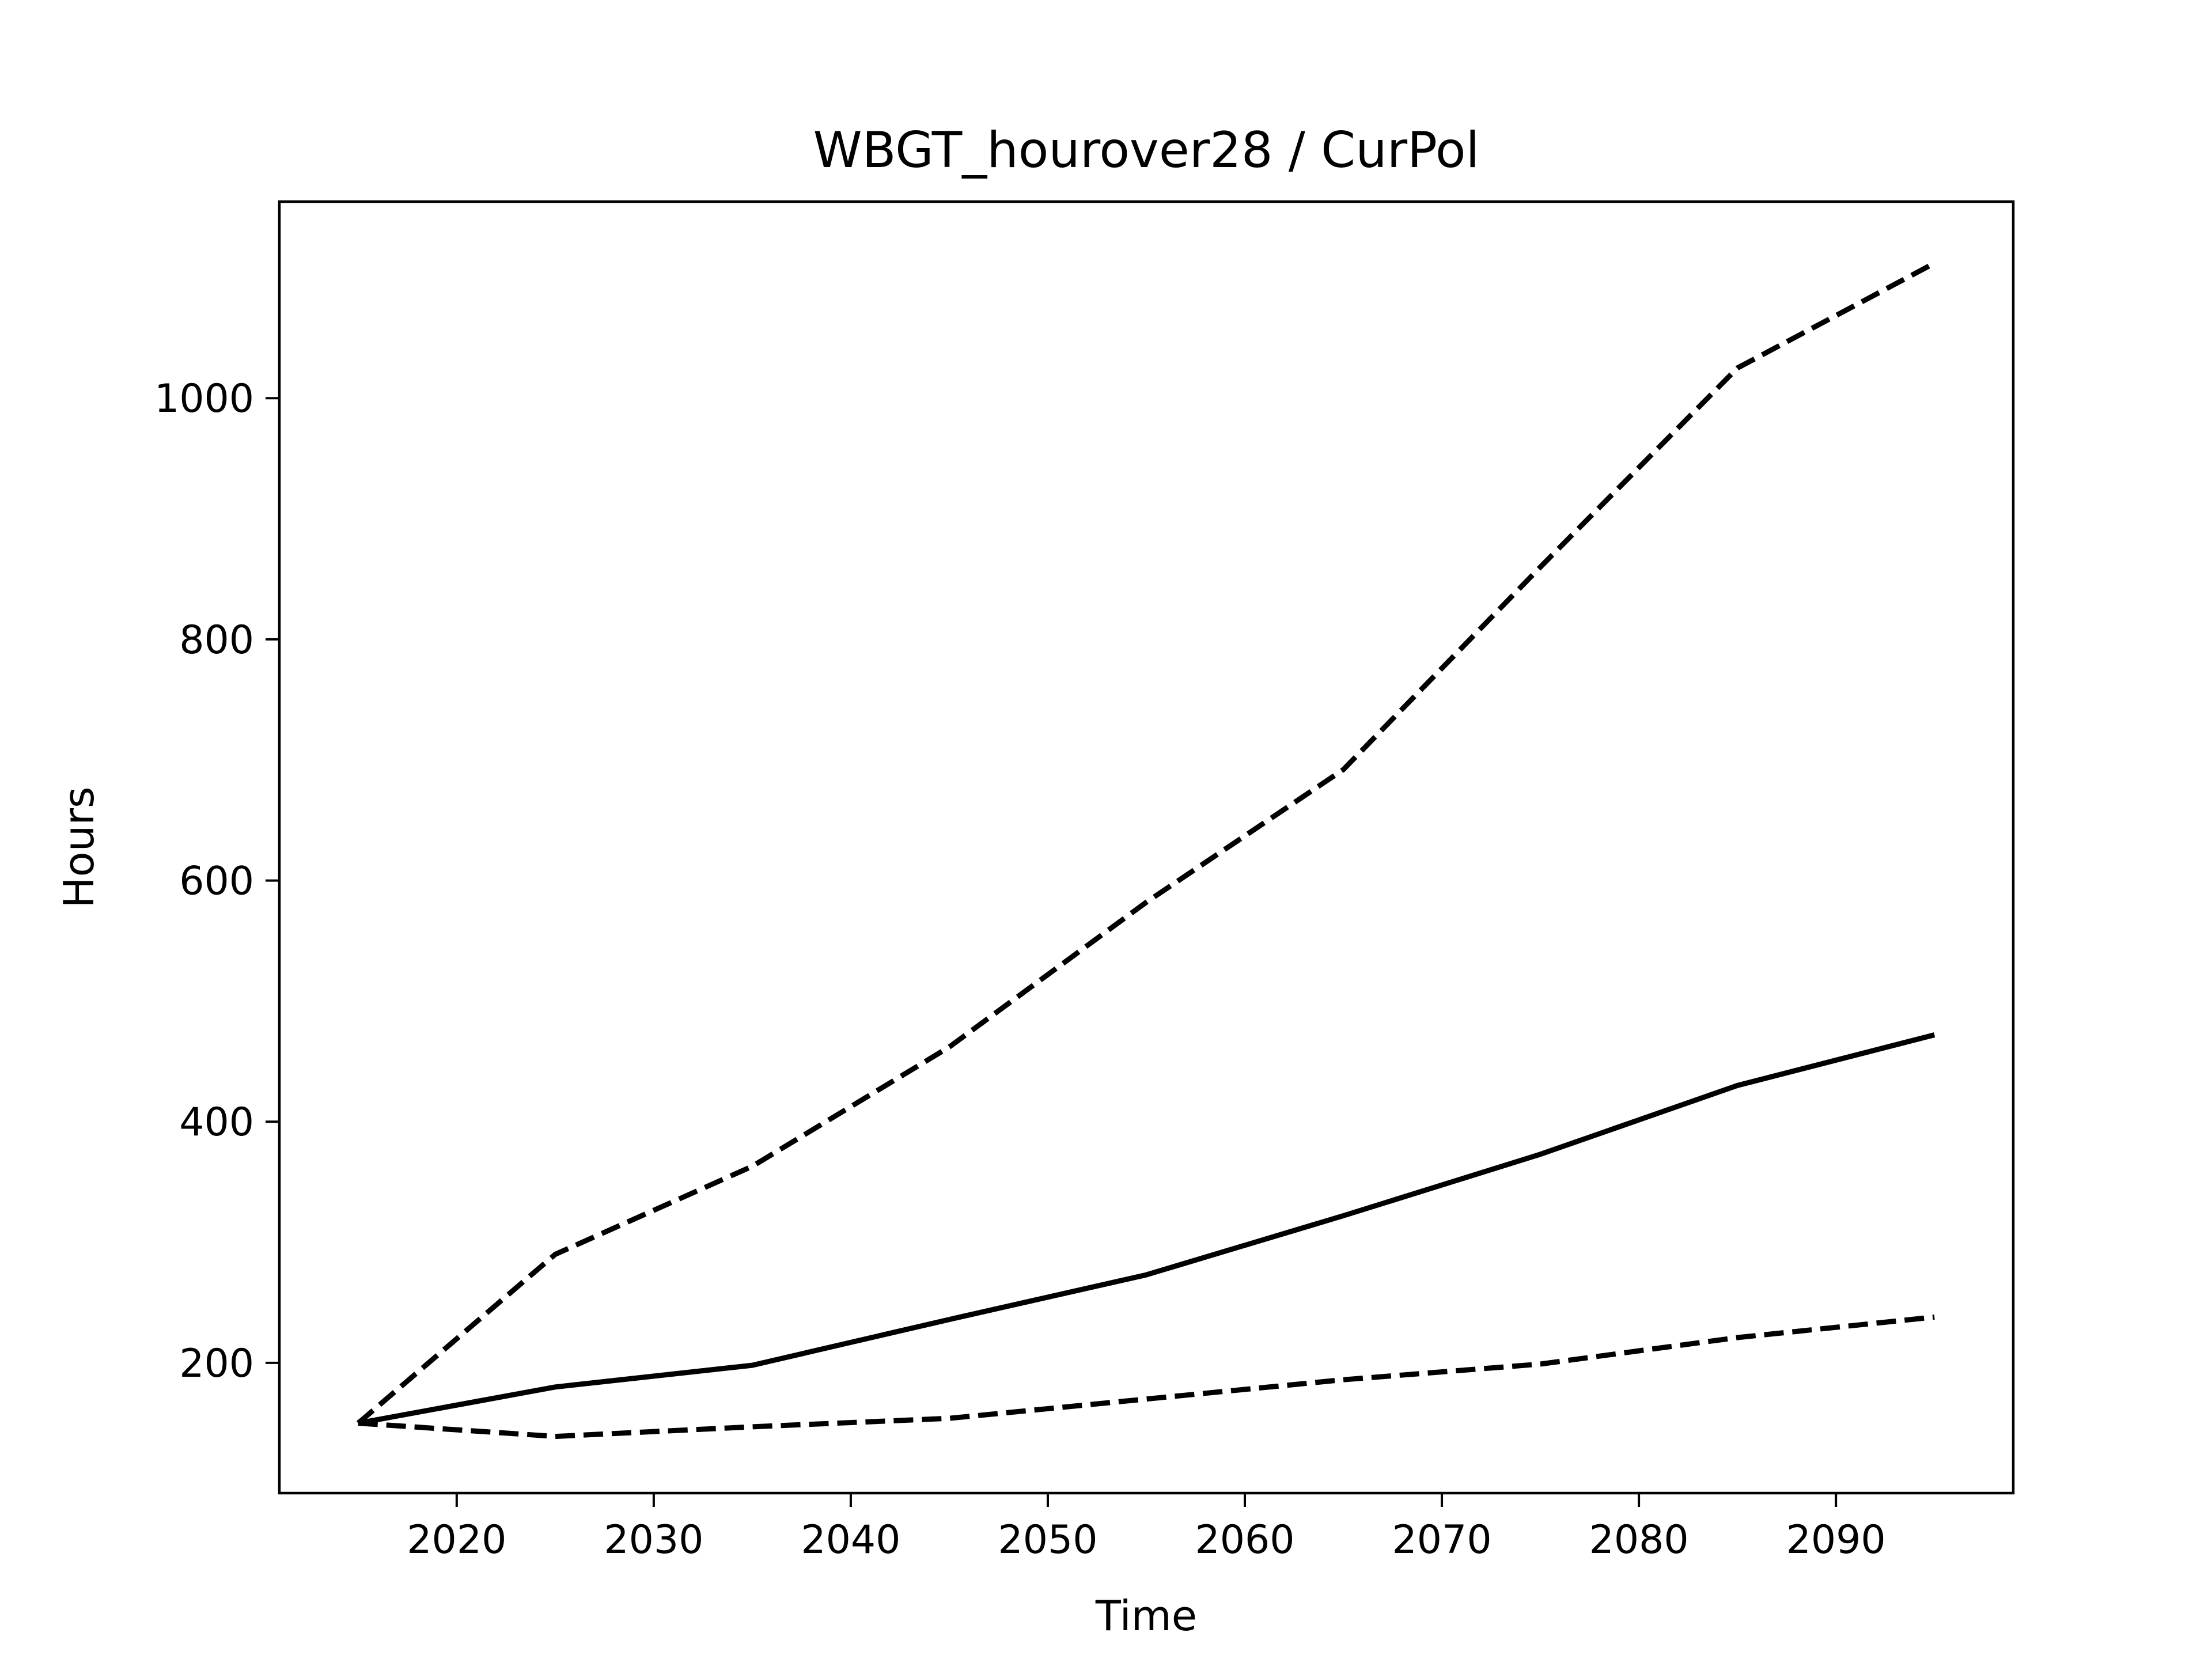 The image size is (2212, 1659). I want to click on x-tick-label: 2040, so click(850, 1540).